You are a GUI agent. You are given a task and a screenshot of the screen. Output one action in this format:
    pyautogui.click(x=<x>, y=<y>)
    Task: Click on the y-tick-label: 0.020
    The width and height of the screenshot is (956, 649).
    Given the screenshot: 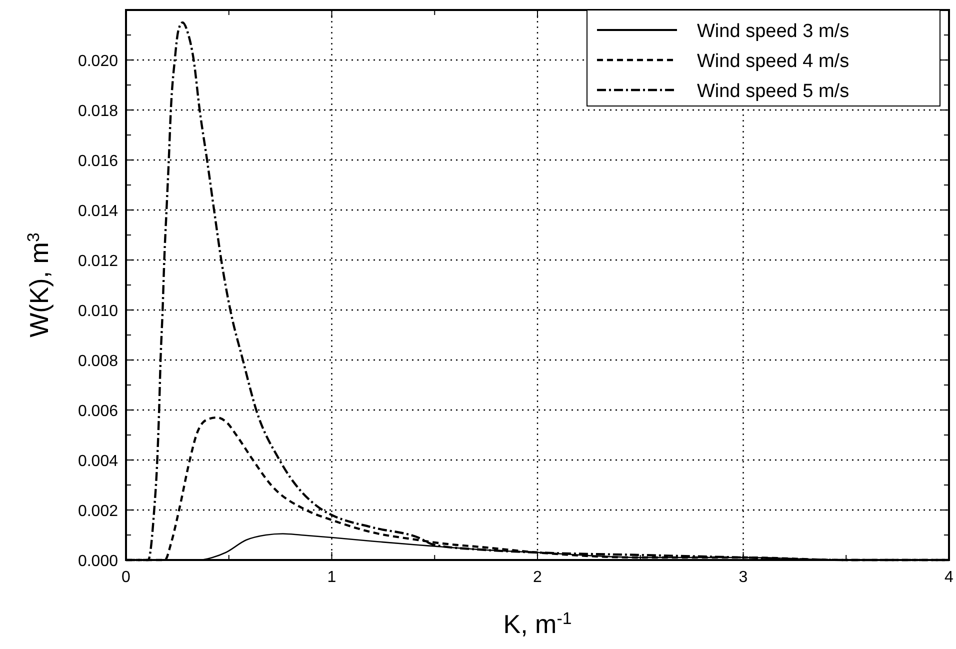 What is the action you would take?
    pyautogui.click(x=98, y=61)
    